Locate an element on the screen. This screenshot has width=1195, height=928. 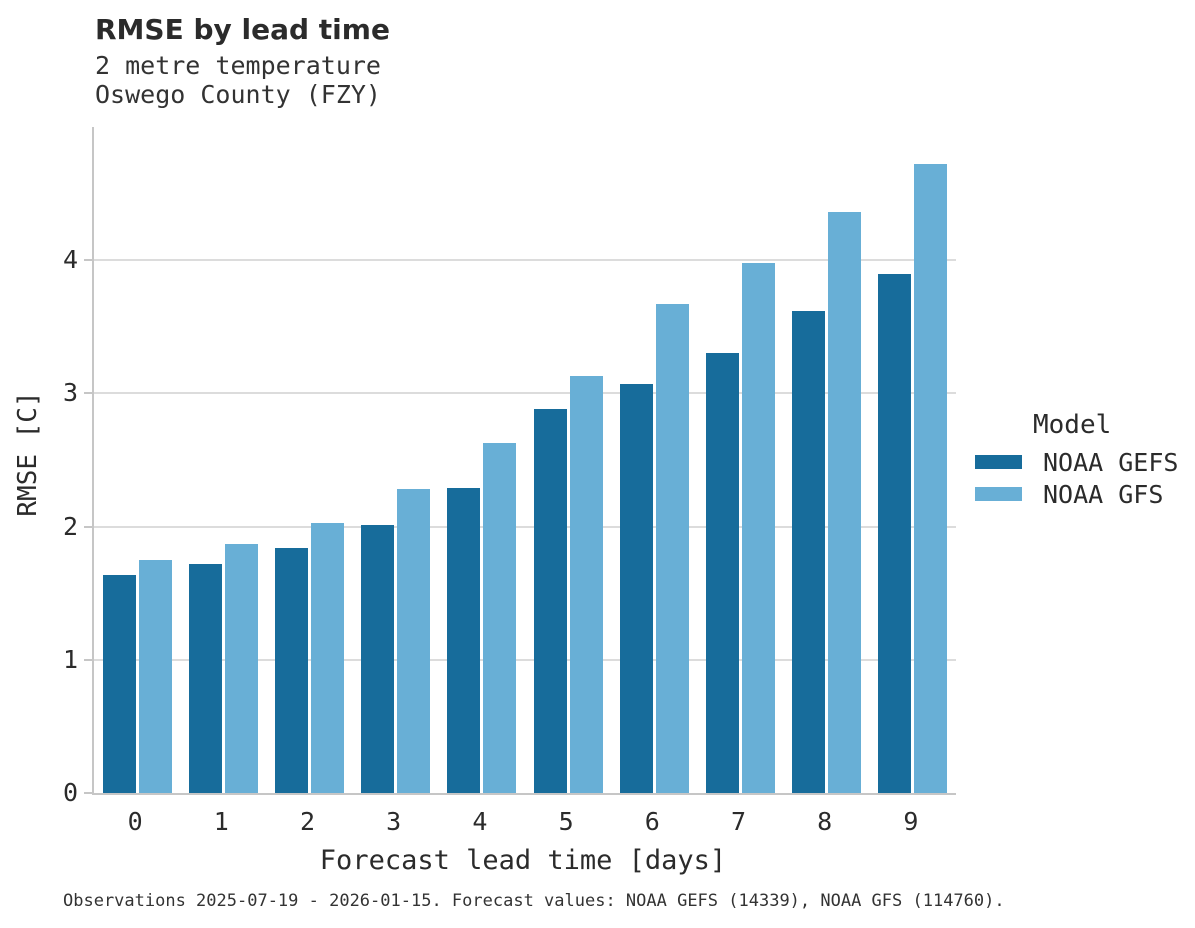
y-tick-label-3: 3 is located at coordinates (70, 393).